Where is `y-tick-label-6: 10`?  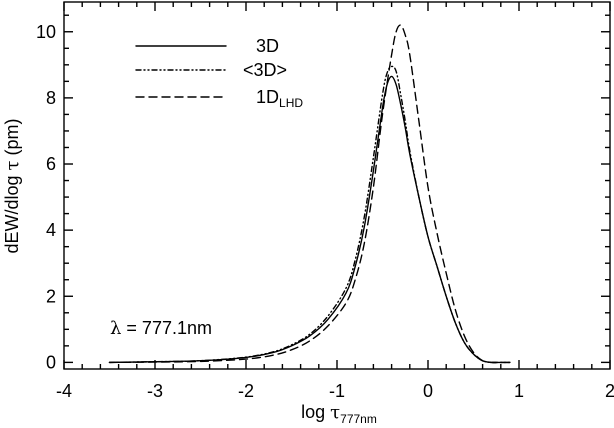
y-tick-label-6: 10 is located at coordinates (46, 32).